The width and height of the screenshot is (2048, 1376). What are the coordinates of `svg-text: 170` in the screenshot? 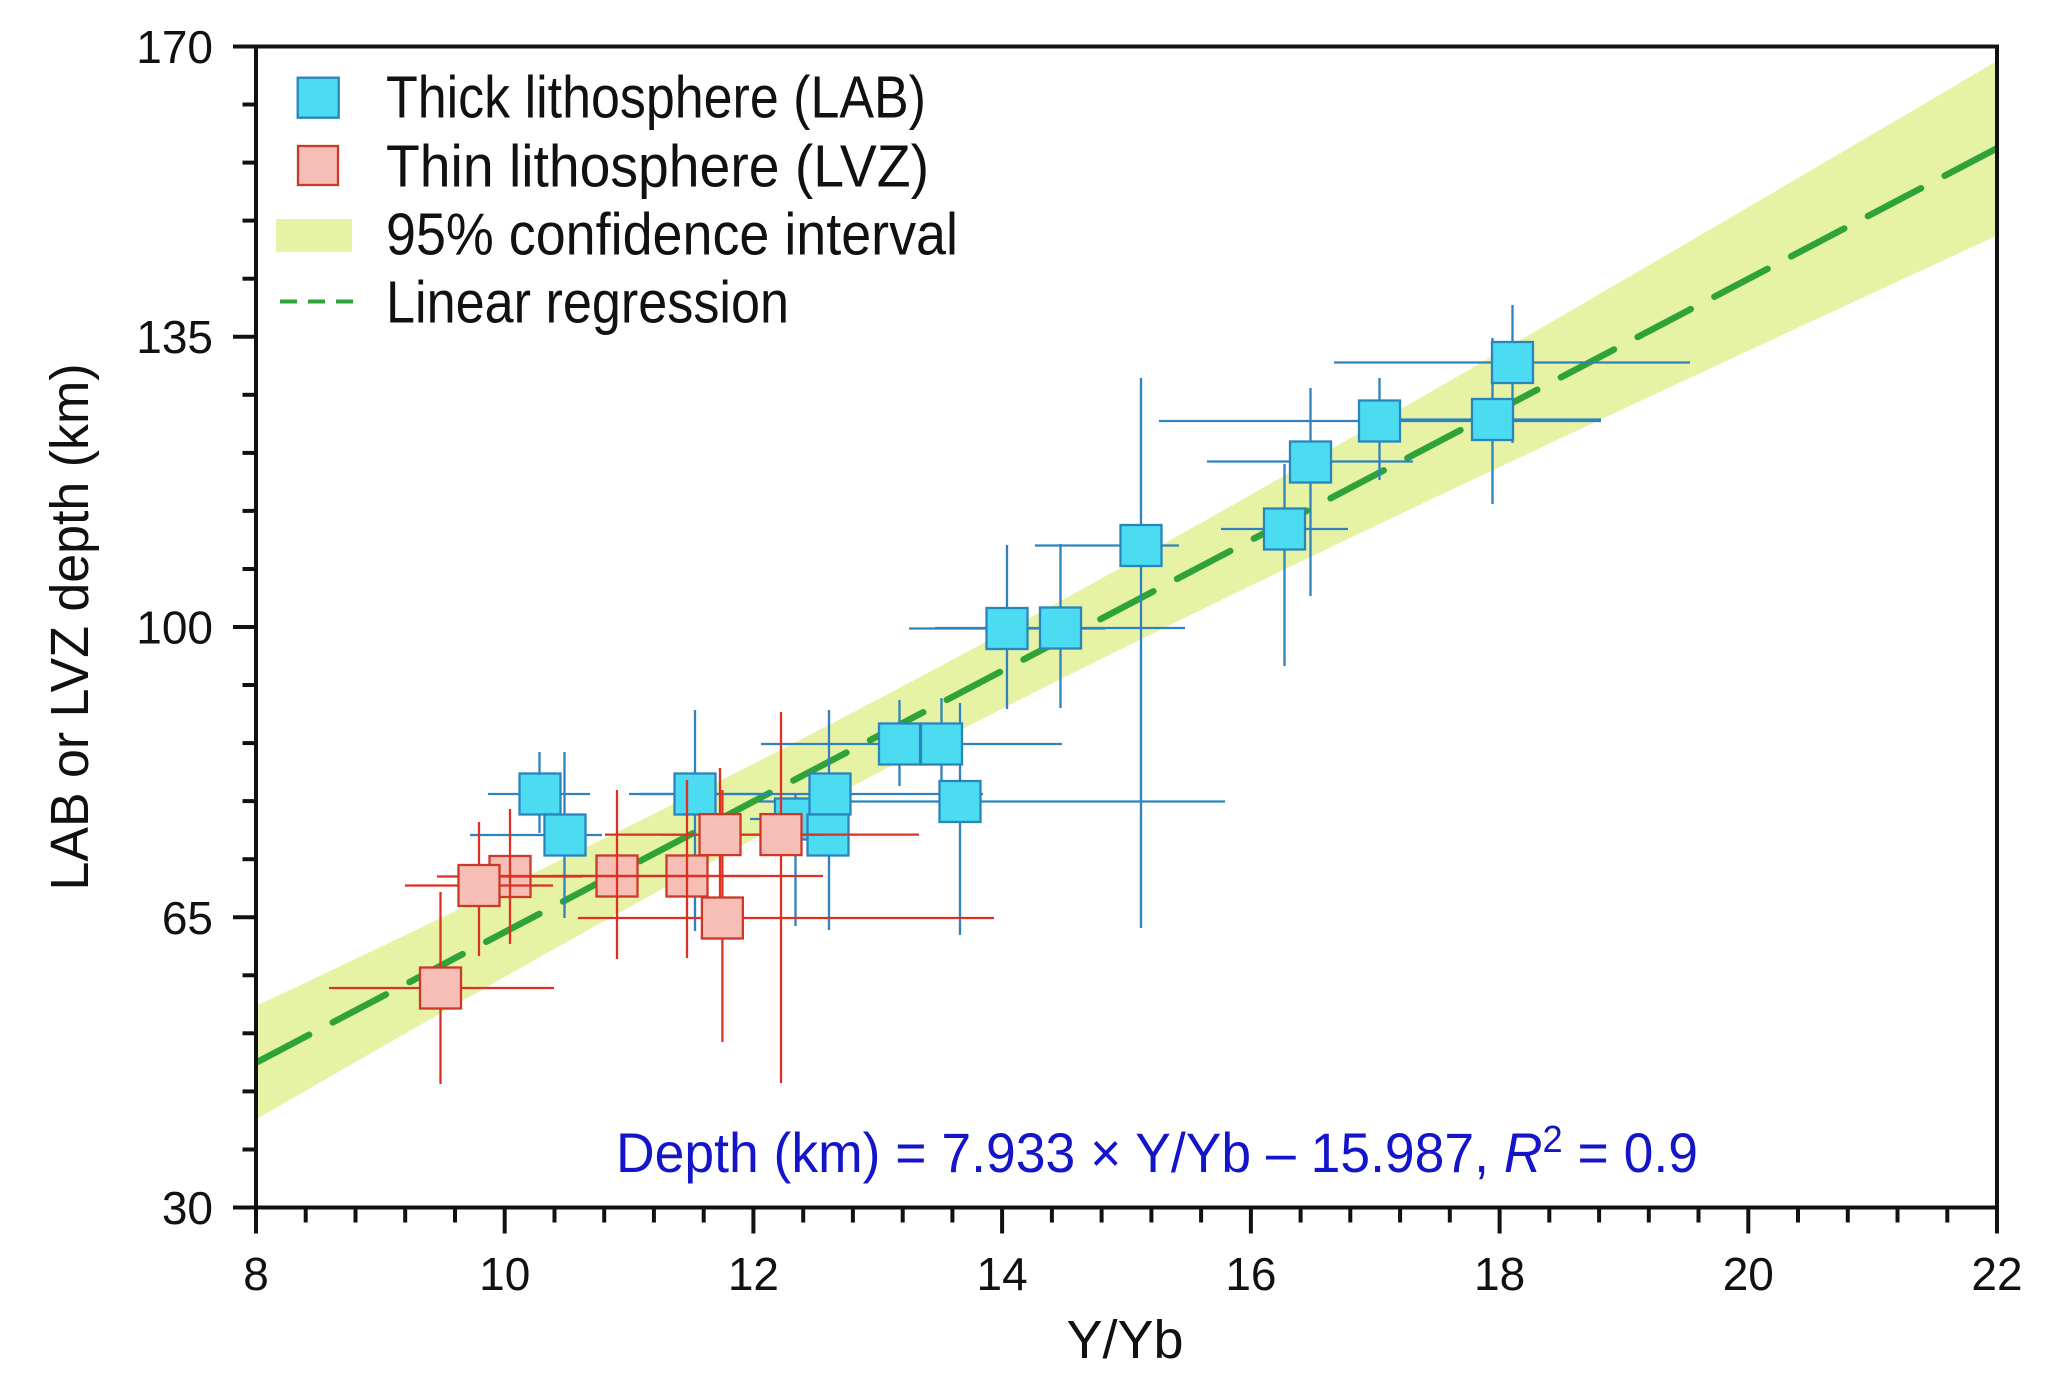 It's located at (174, 47).